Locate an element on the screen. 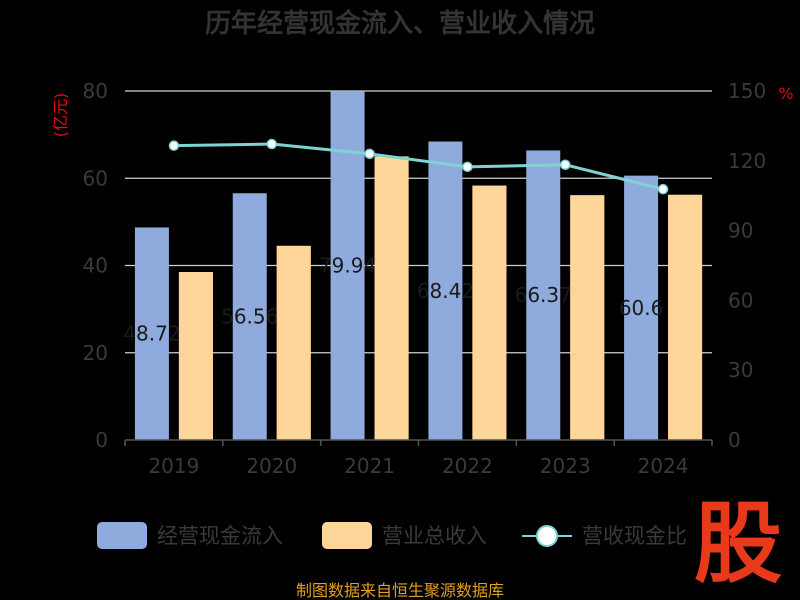 The image size is (800, 600). ratio-point-2021 is located at coordinates (369, 154).